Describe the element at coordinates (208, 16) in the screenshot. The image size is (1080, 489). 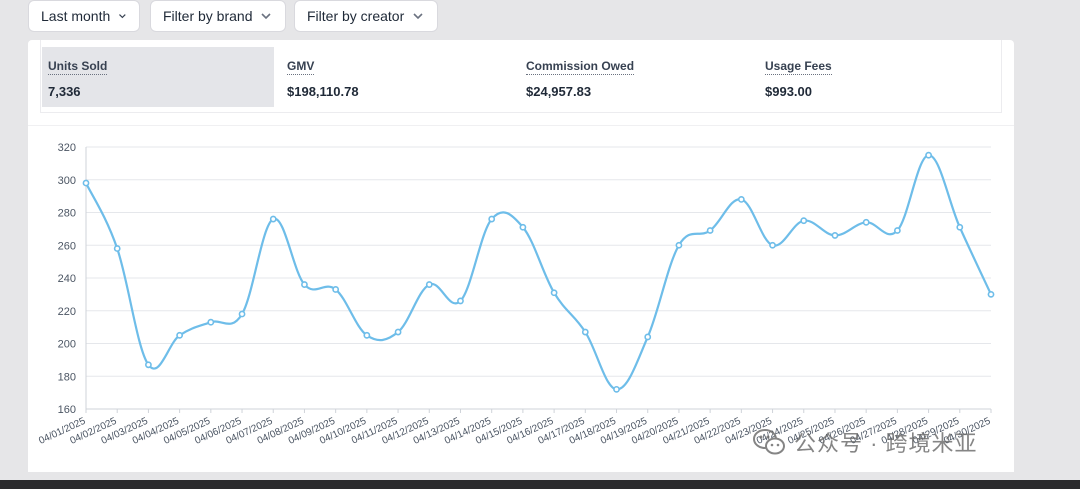
I see `brand-filter-label: Filter by brand` at that location.